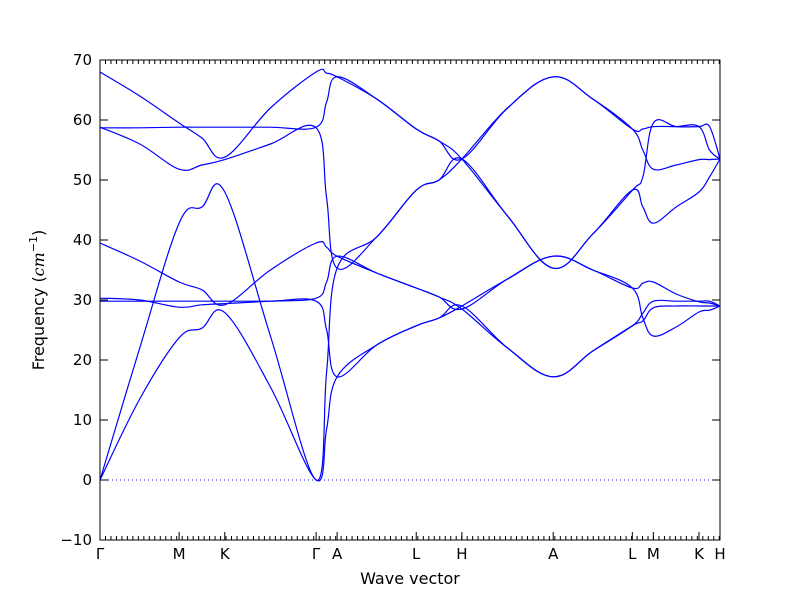  Describe the element at coordinates (82, 240) in the screenshot. I see `y-tick-label: 40` at that location.